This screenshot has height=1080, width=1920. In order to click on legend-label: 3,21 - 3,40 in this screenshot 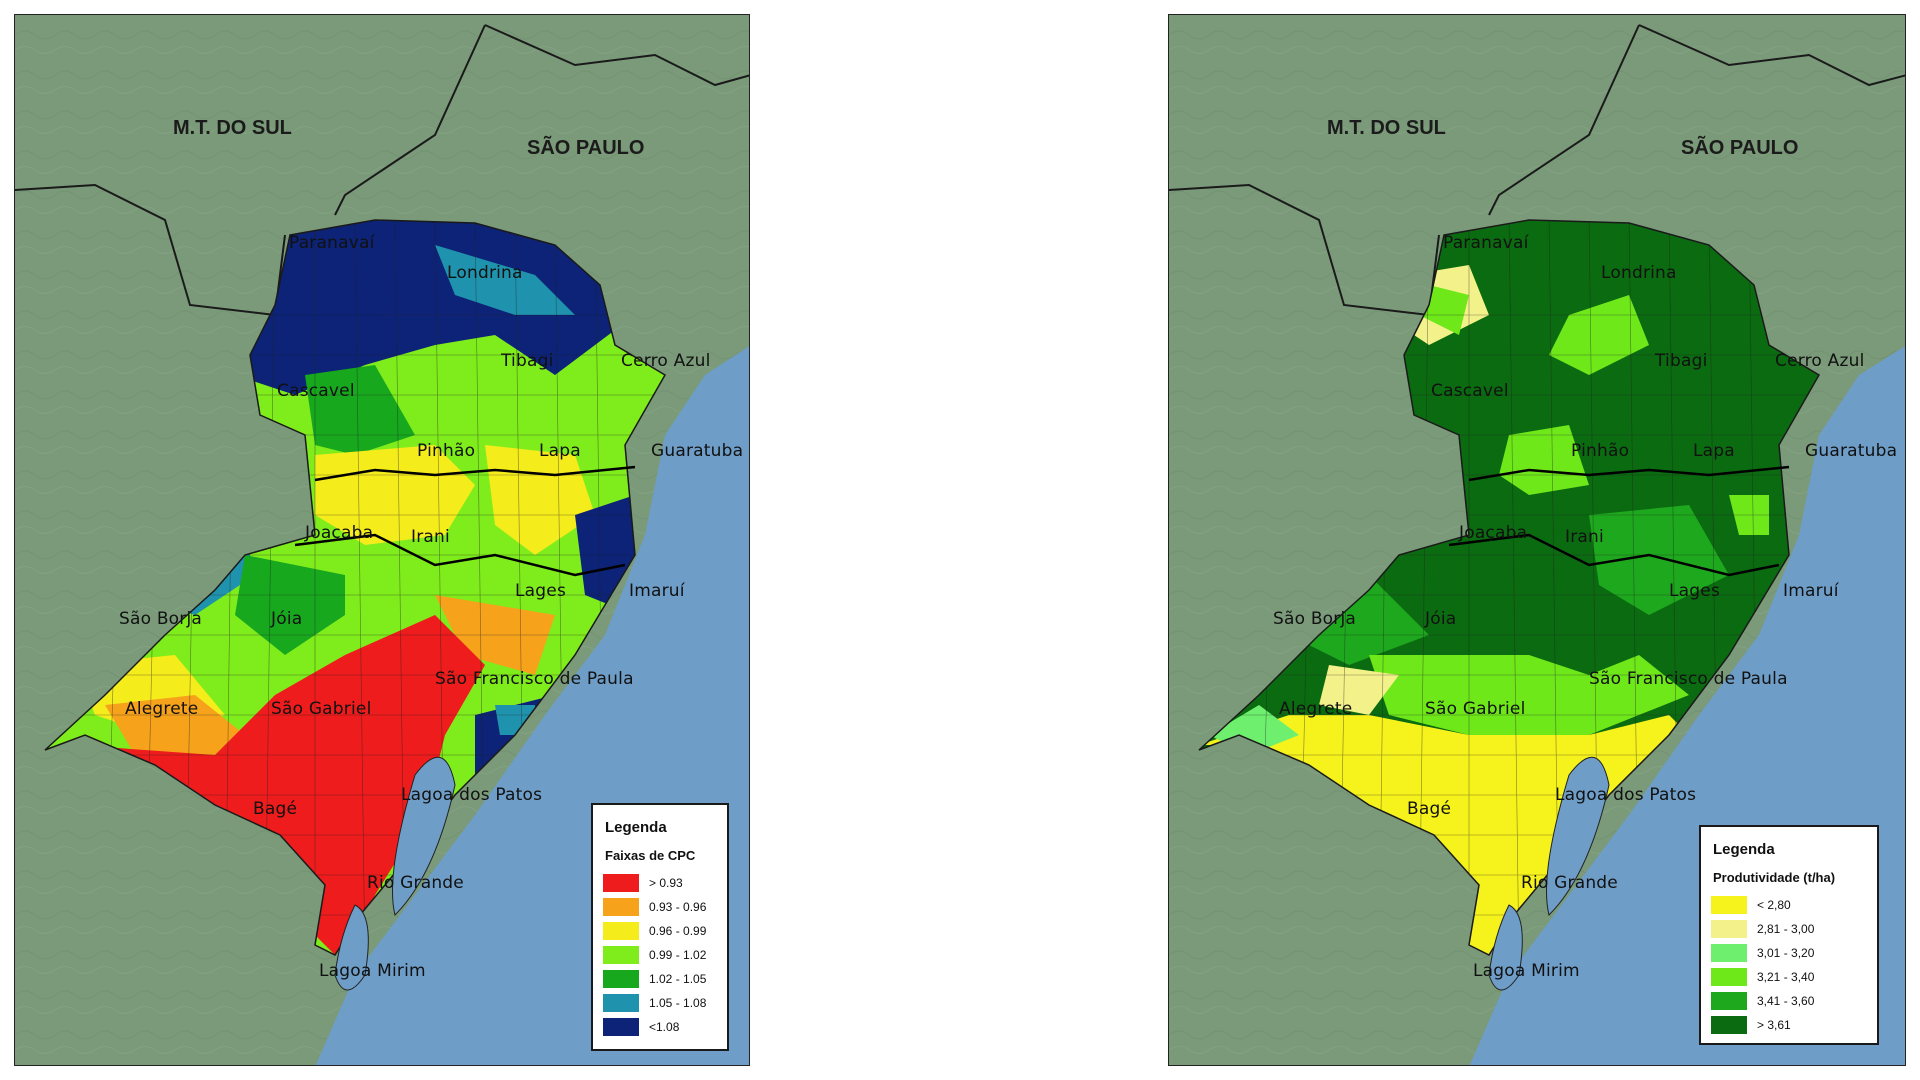, I will do `click(1786, 977)`.